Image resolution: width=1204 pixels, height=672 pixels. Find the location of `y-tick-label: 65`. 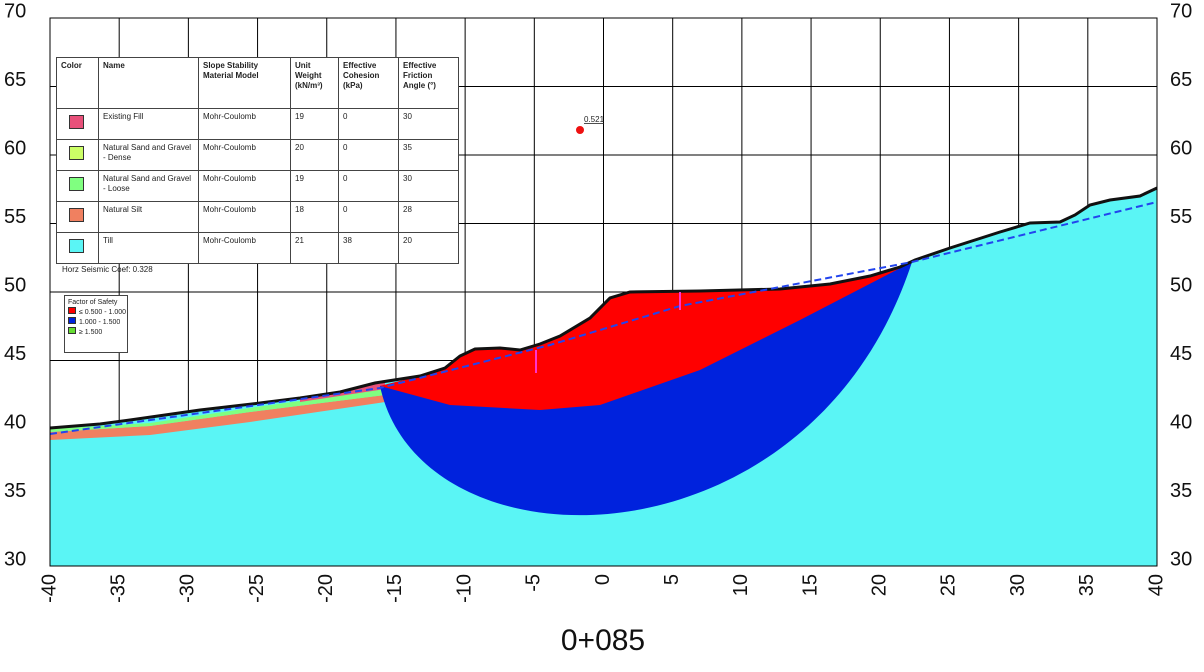

y-tick-label: 65 is located at coordinates (15, 80).